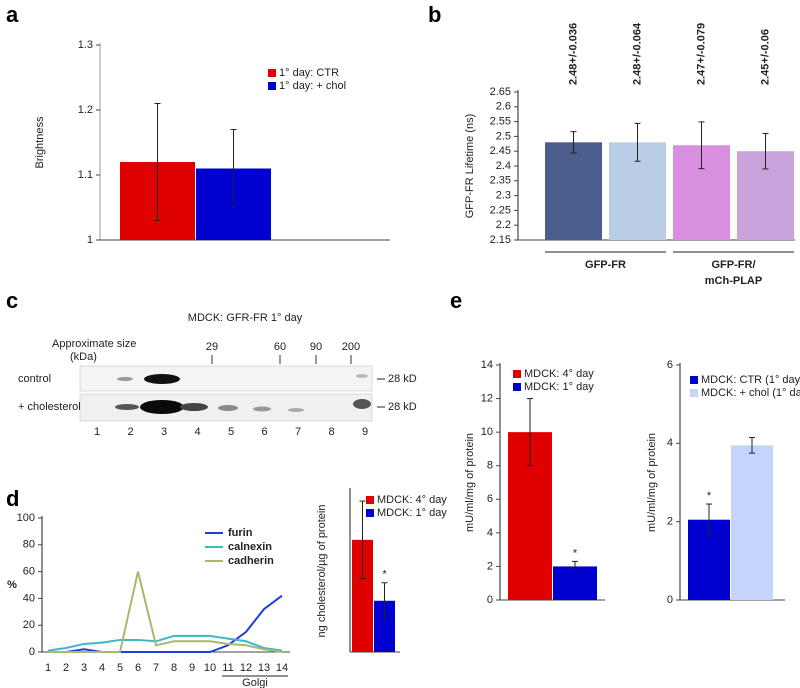  I want to click on panel-letter: c, so click(12, 300).